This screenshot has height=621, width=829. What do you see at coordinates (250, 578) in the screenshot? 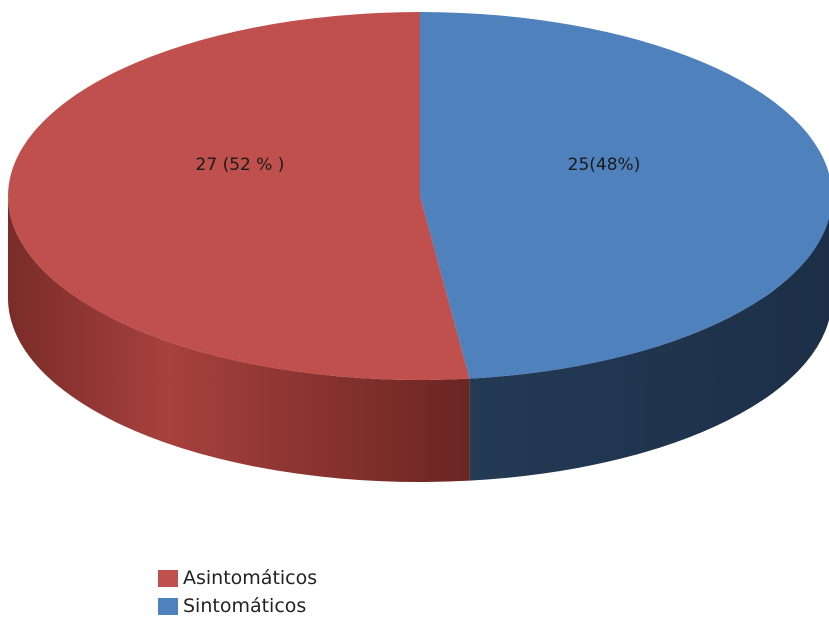
I see `legend-label-asintomaticos: Asintomáticos` at bounding box center [250, 578].